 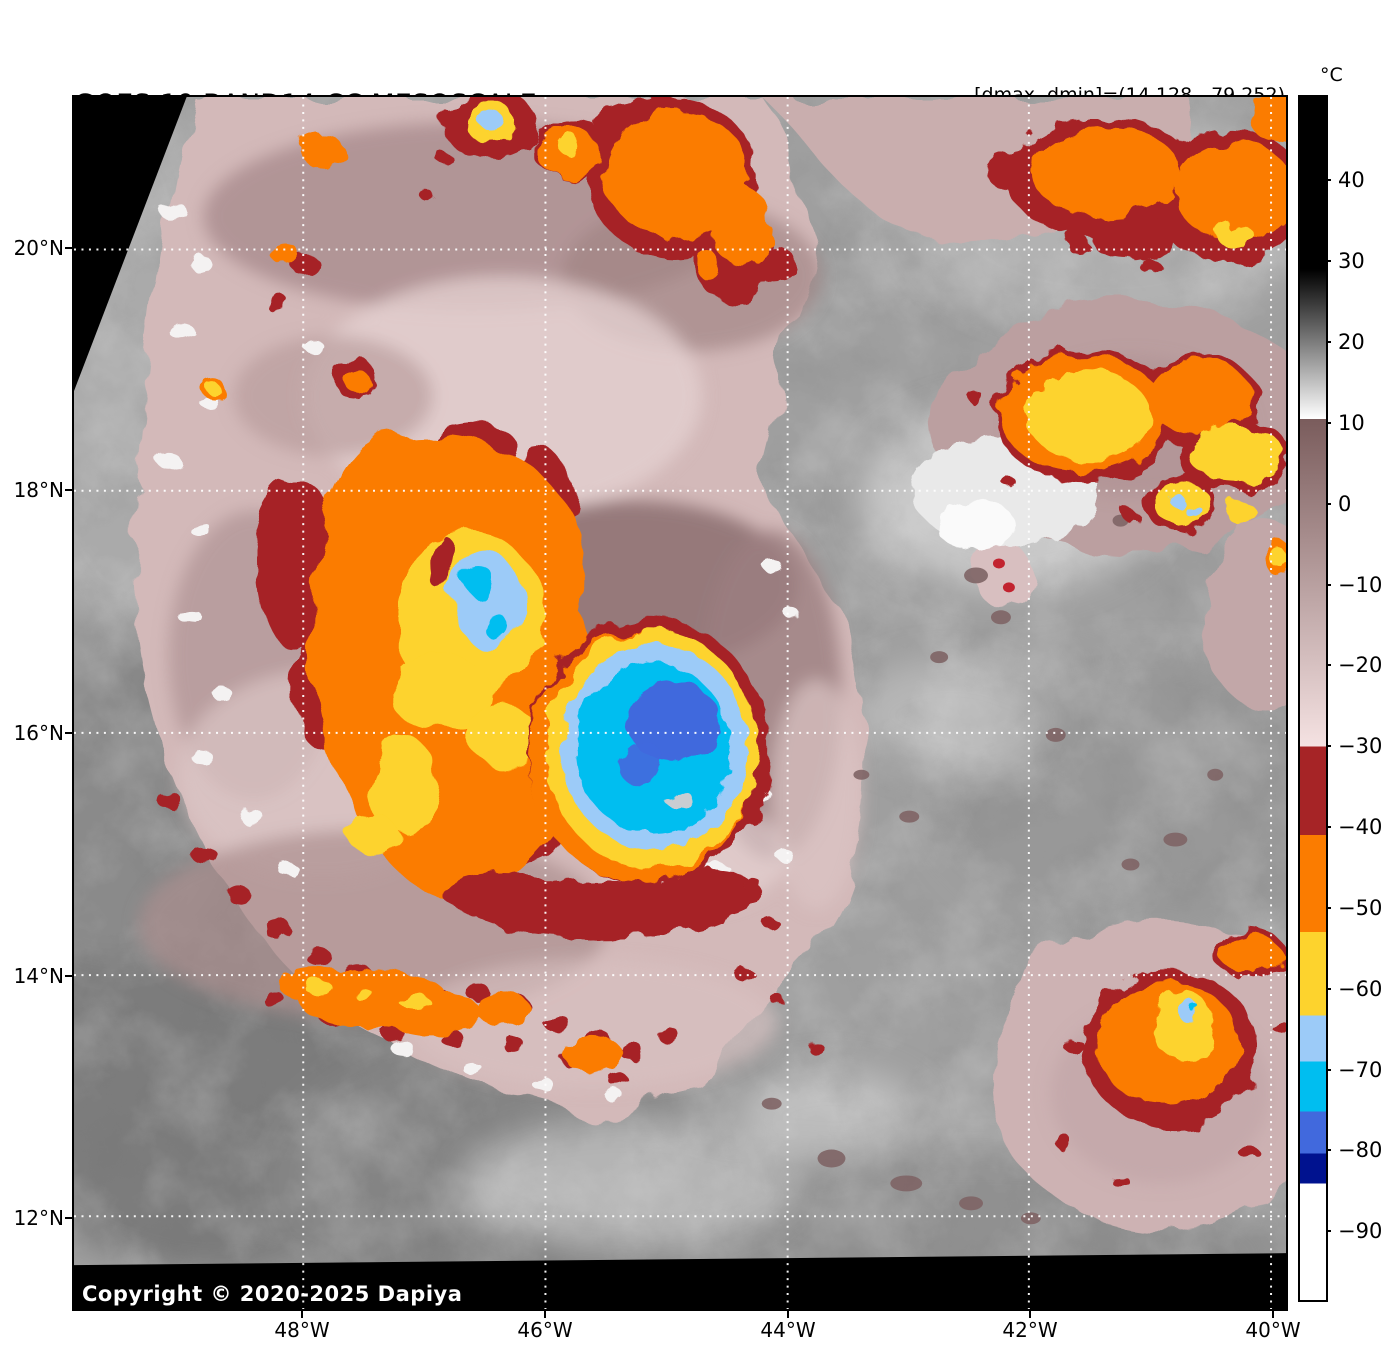 What do you see at coordinates (498, 248) in the screenshot?
I see `northern-convection-arc` at bounding box center [498, 248].